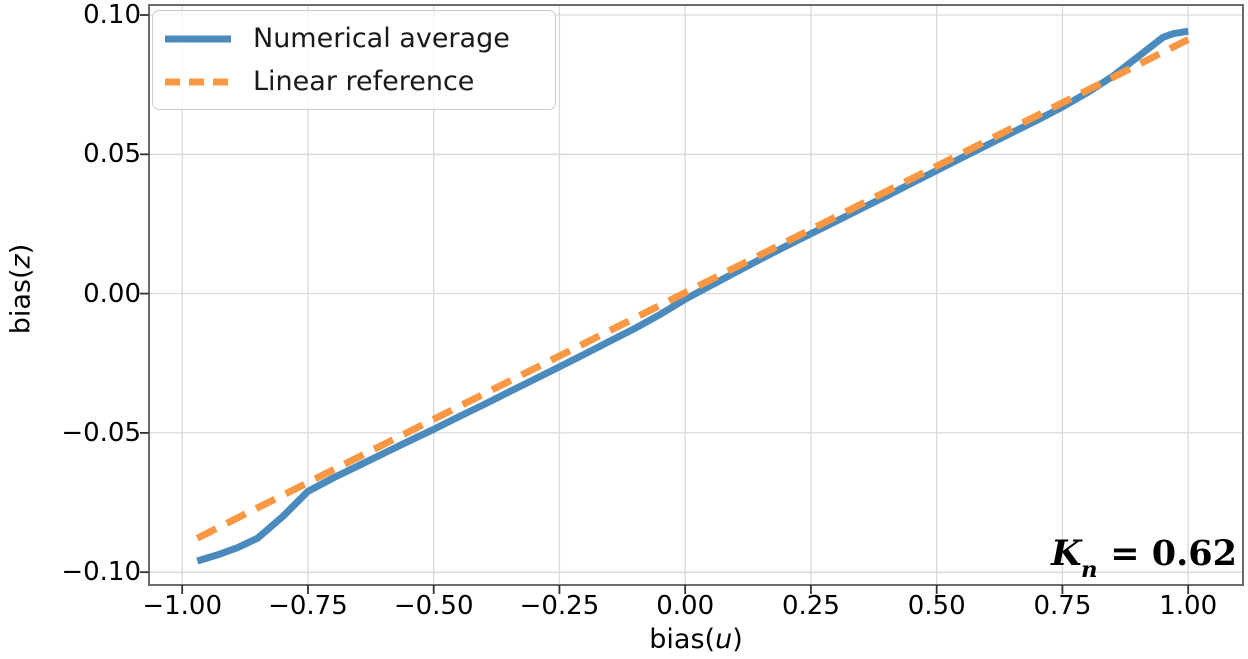 Image resolution: width=1248 pixels, height=659 pixels. Describe the element at coordinates (308, 606) in the screenshot. I see `x-tick-label: −0.75` at that location.